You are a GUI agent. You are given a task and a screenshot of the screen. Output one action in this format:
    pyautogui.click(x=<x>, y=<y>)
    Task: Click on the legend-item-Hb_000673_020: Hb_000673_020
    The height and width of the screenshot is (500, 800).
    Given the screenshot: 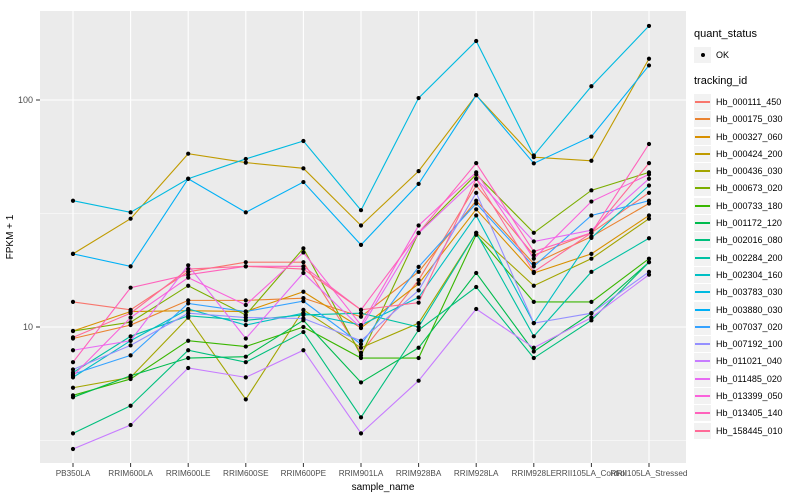 What is the action you would take?
    pyautogui.click(x=747, y=188)
    